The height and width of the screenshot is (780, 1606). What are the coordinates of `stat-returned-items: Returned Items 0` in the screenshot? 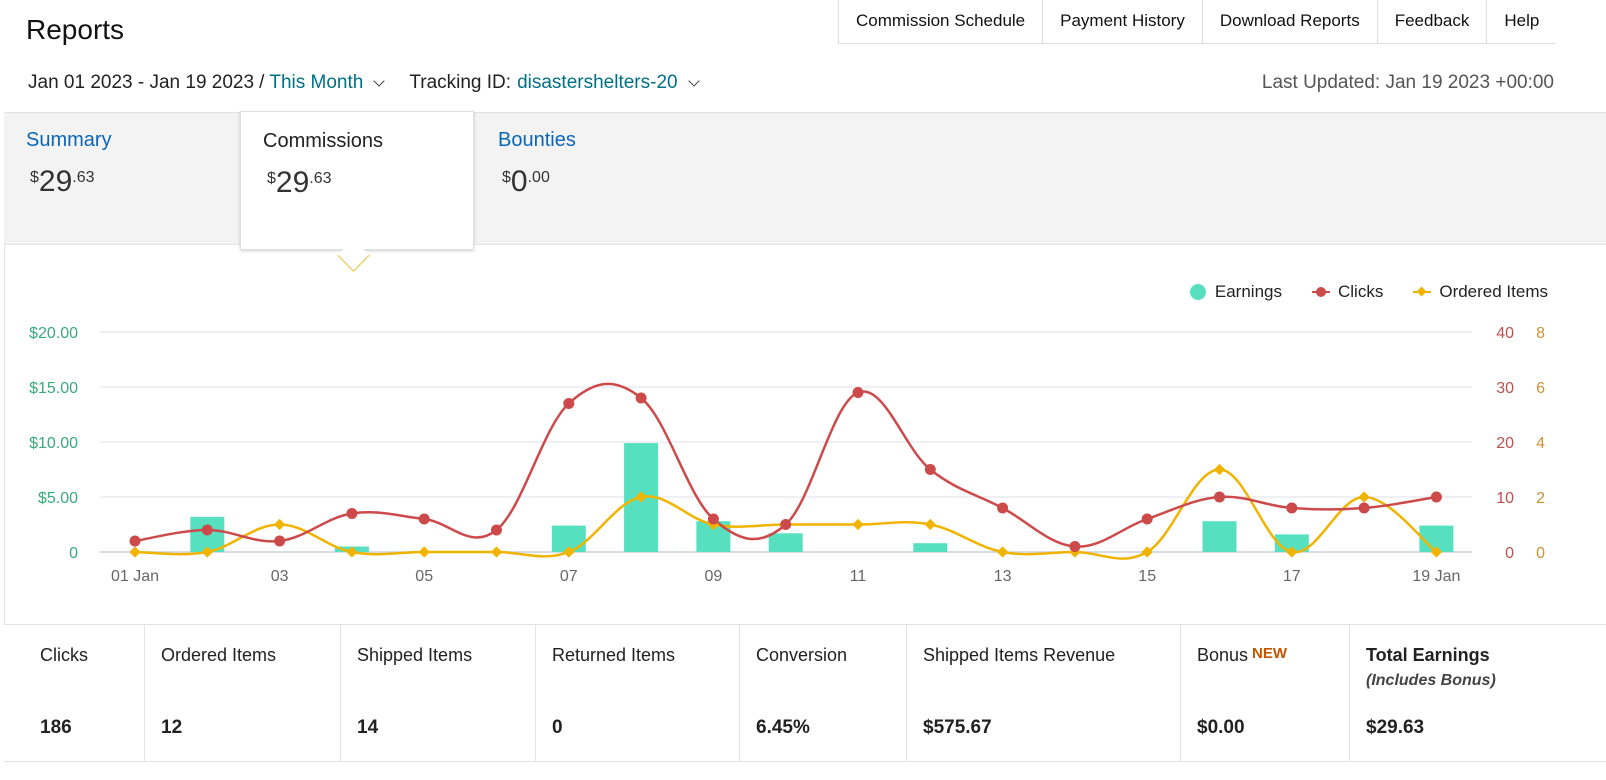 It's located at (638, 693).